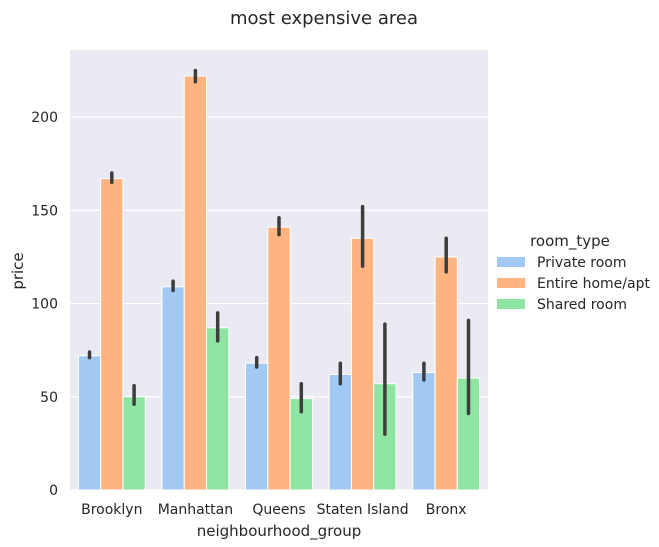  Describe the element at coordinates (279, 358) in the screenshot. I see `bar-queens-entire-home-apt` at that location.